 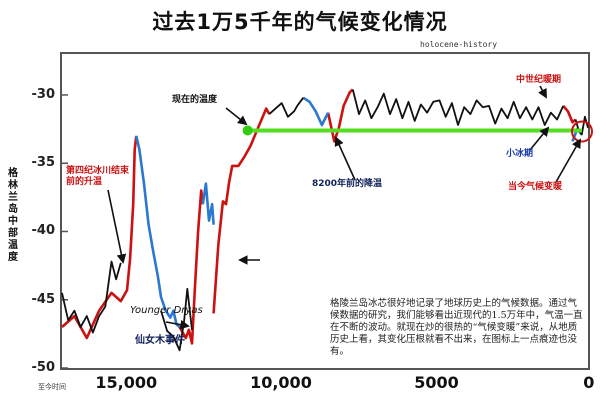 What do you see at coordinates (177, 324) in the screenshot?
I see `arrow-younger-dryas` at bounding box center [177, 324].